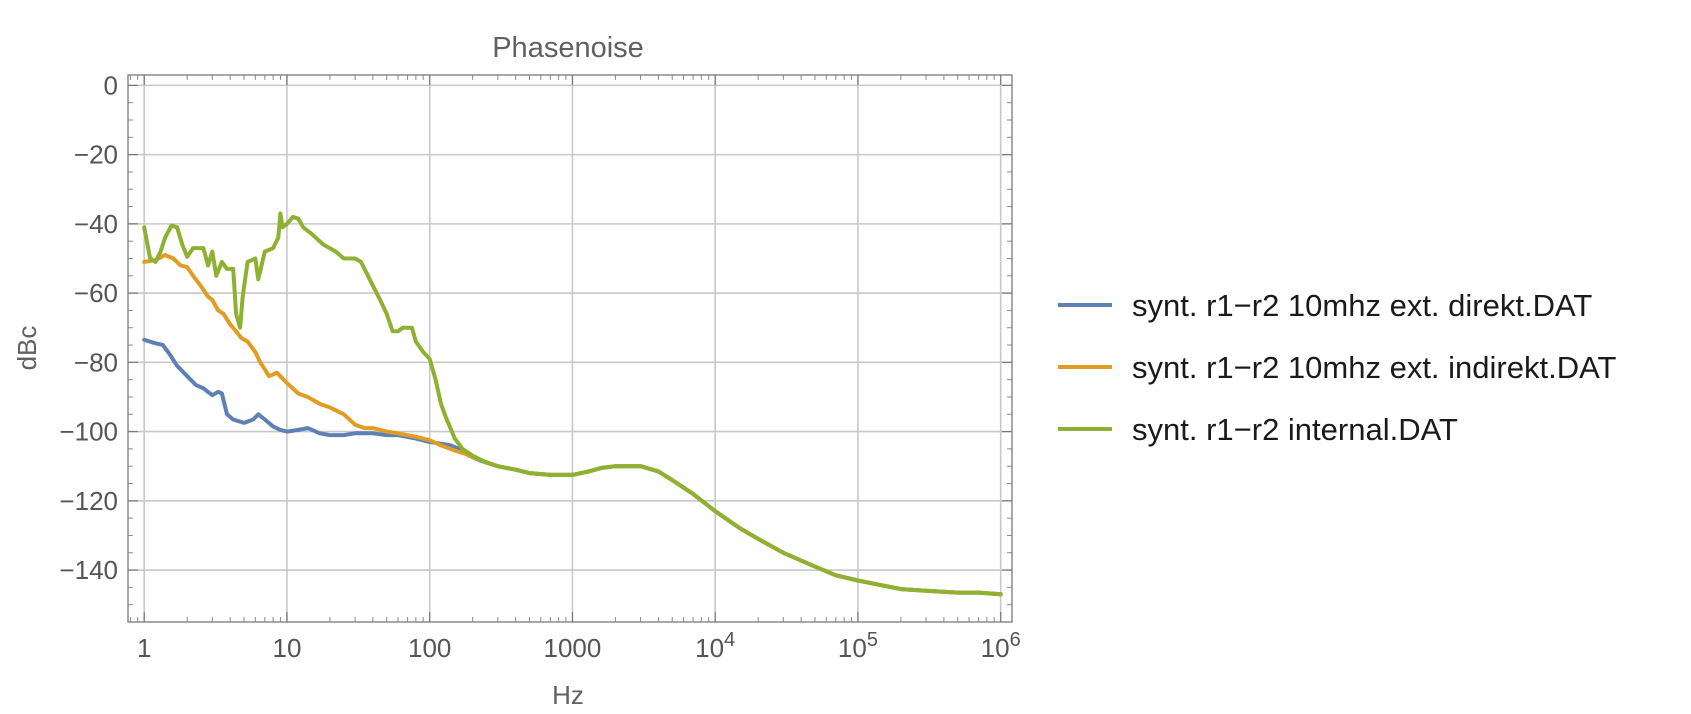 This screenshot has width=1691, height=714. I want to click on x-tick-labels: 1 10 100 1000 10⁴ 10⁵ 10⁶, so click(579, 646).